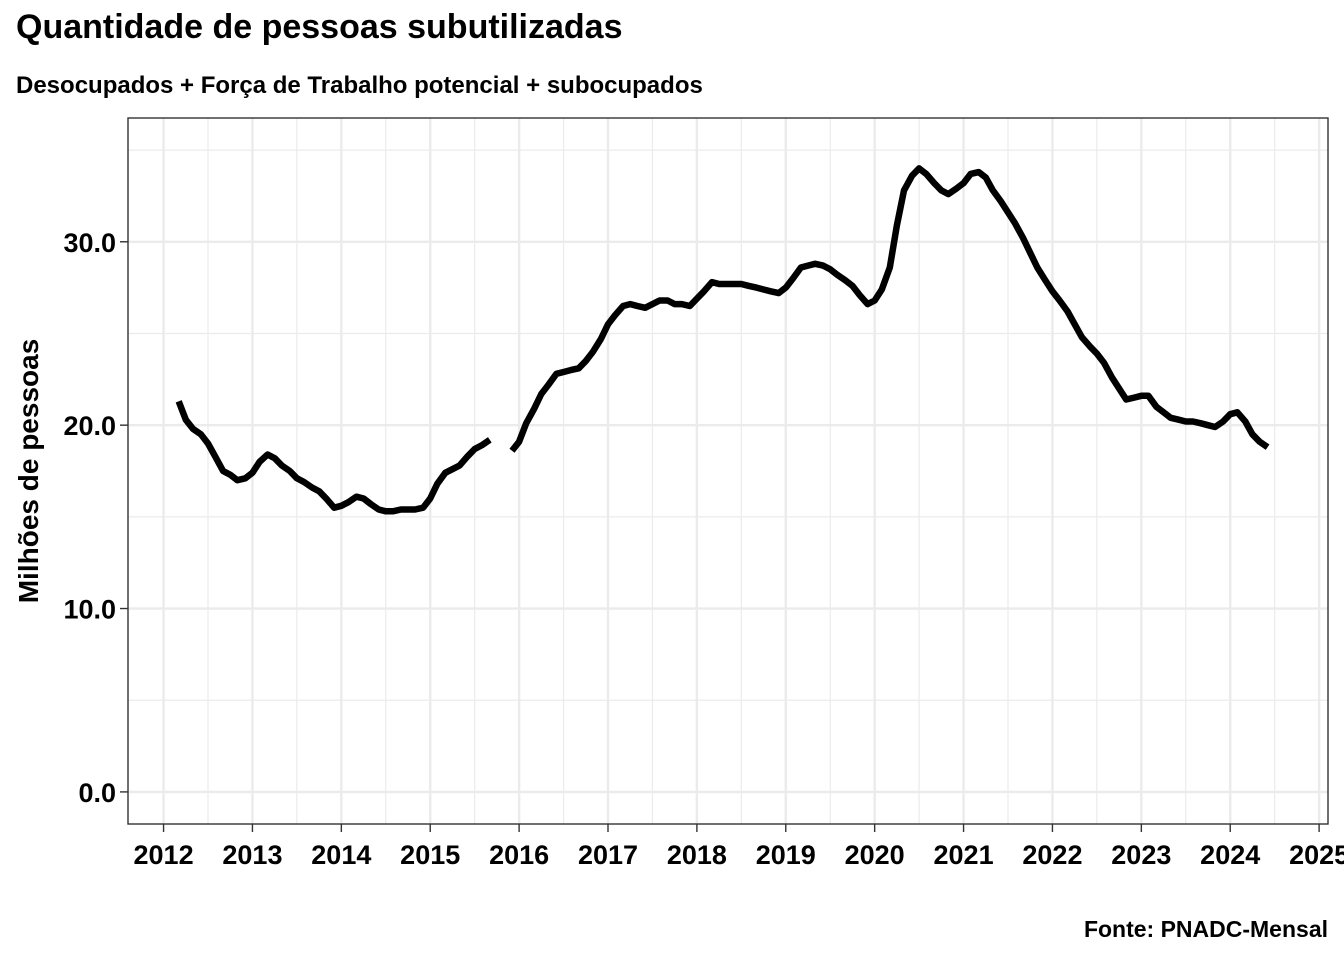 Image resolution: width=1344 pixels, height=960 pixels. I want to click on x-tick-label: 2019, so click(786, 855).